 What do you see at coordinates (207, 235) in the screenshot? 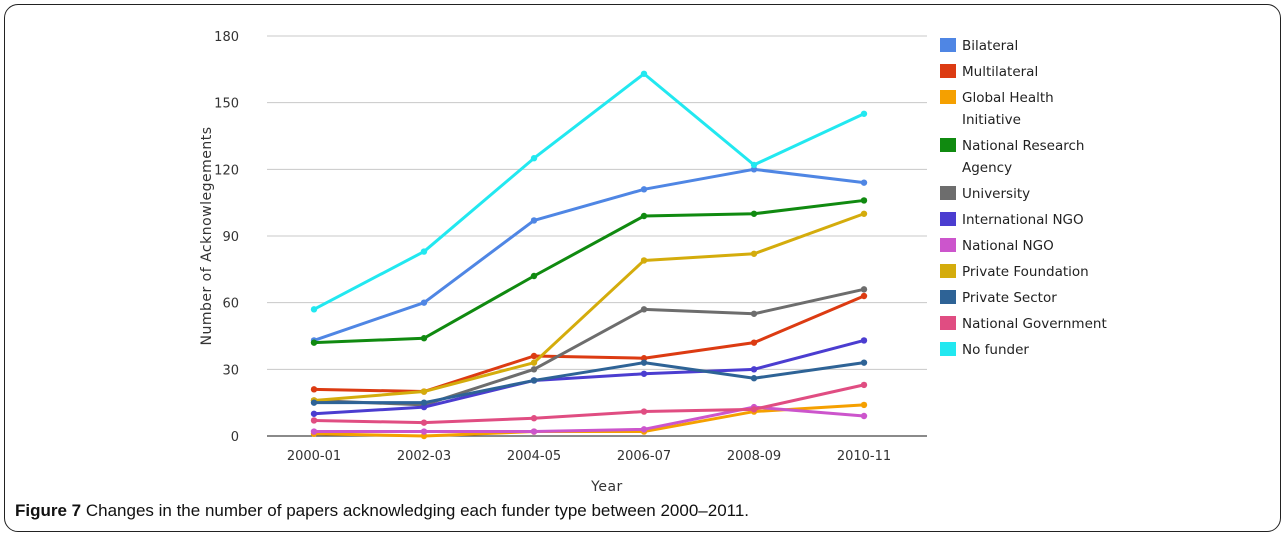
I see `y-axis-label: Number of Acknowlegements` at bounding box center [207, 235].